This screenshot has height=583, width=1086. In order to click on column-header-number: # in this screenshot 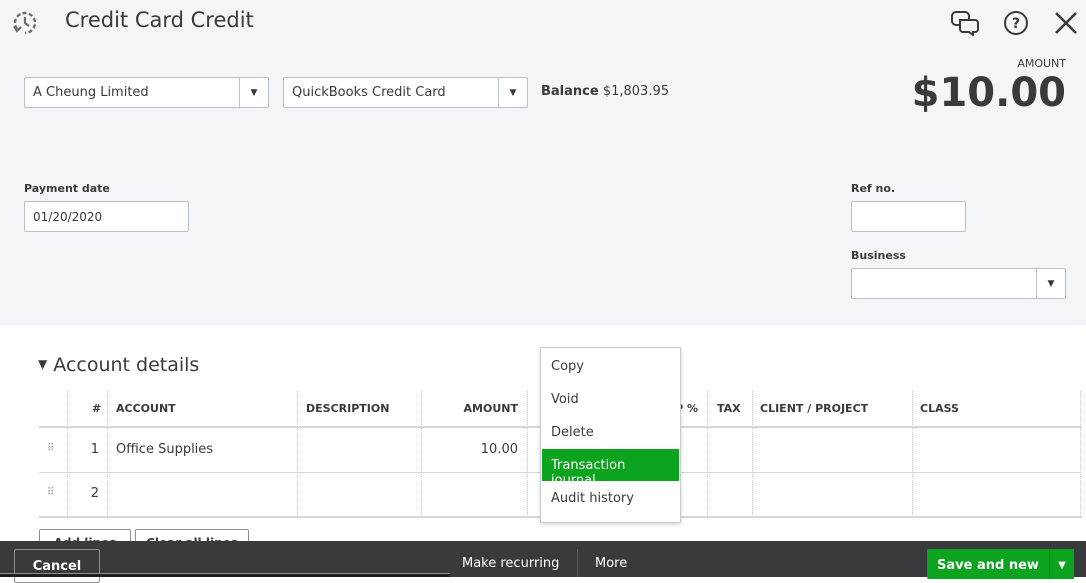, I will do `click(97, 408)`.